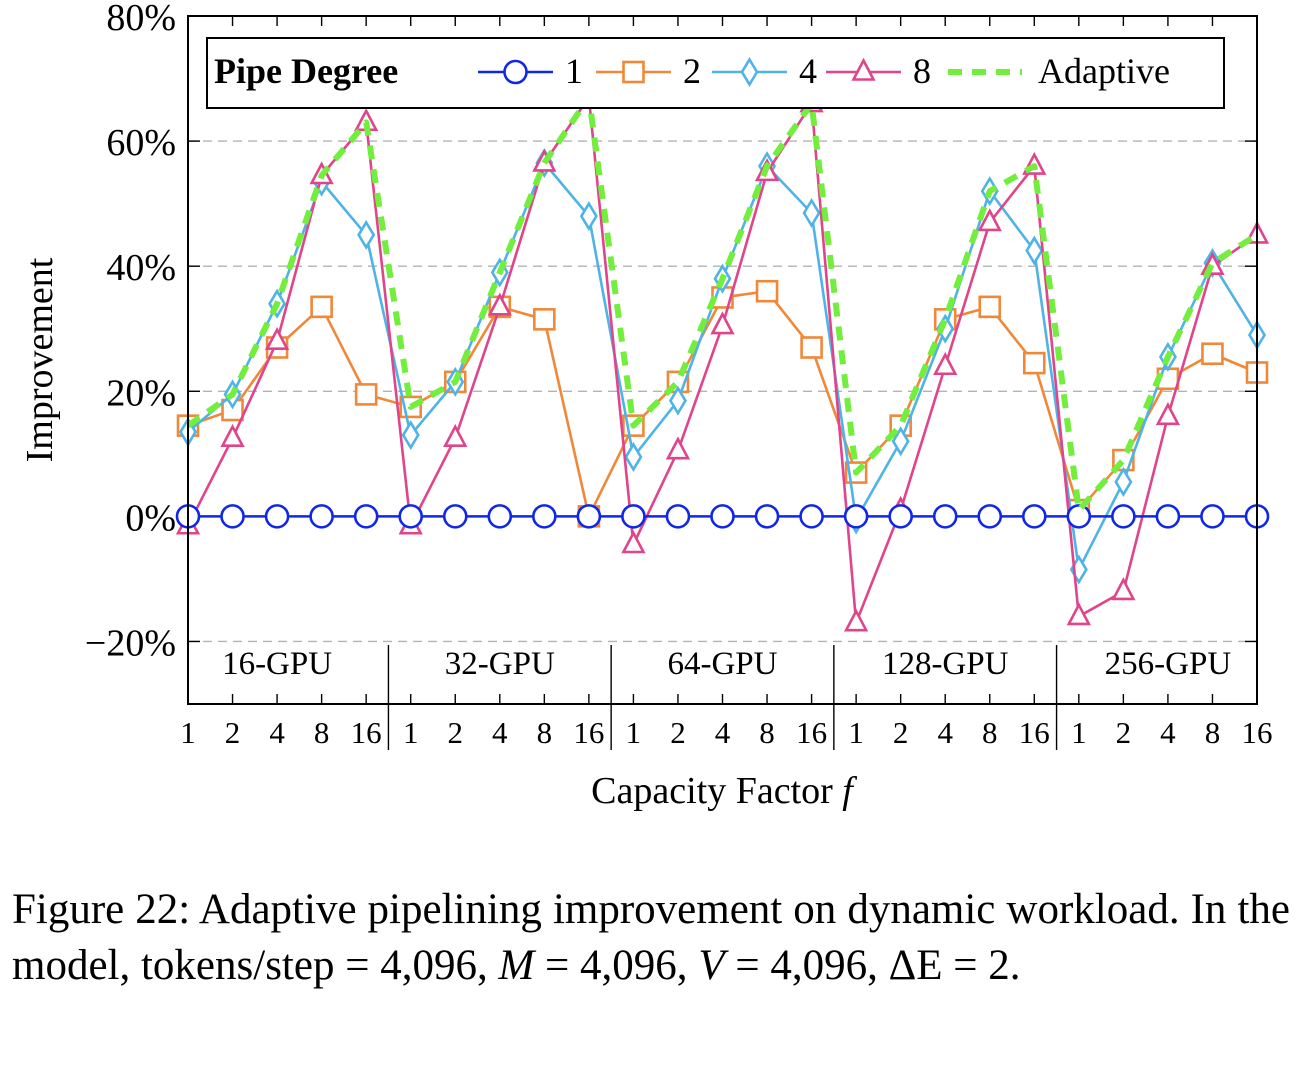  What do you see at coordinates (141, 143) in the screenshot?
I see `y-tick-label: 60%` at bounding box center [141, 143].